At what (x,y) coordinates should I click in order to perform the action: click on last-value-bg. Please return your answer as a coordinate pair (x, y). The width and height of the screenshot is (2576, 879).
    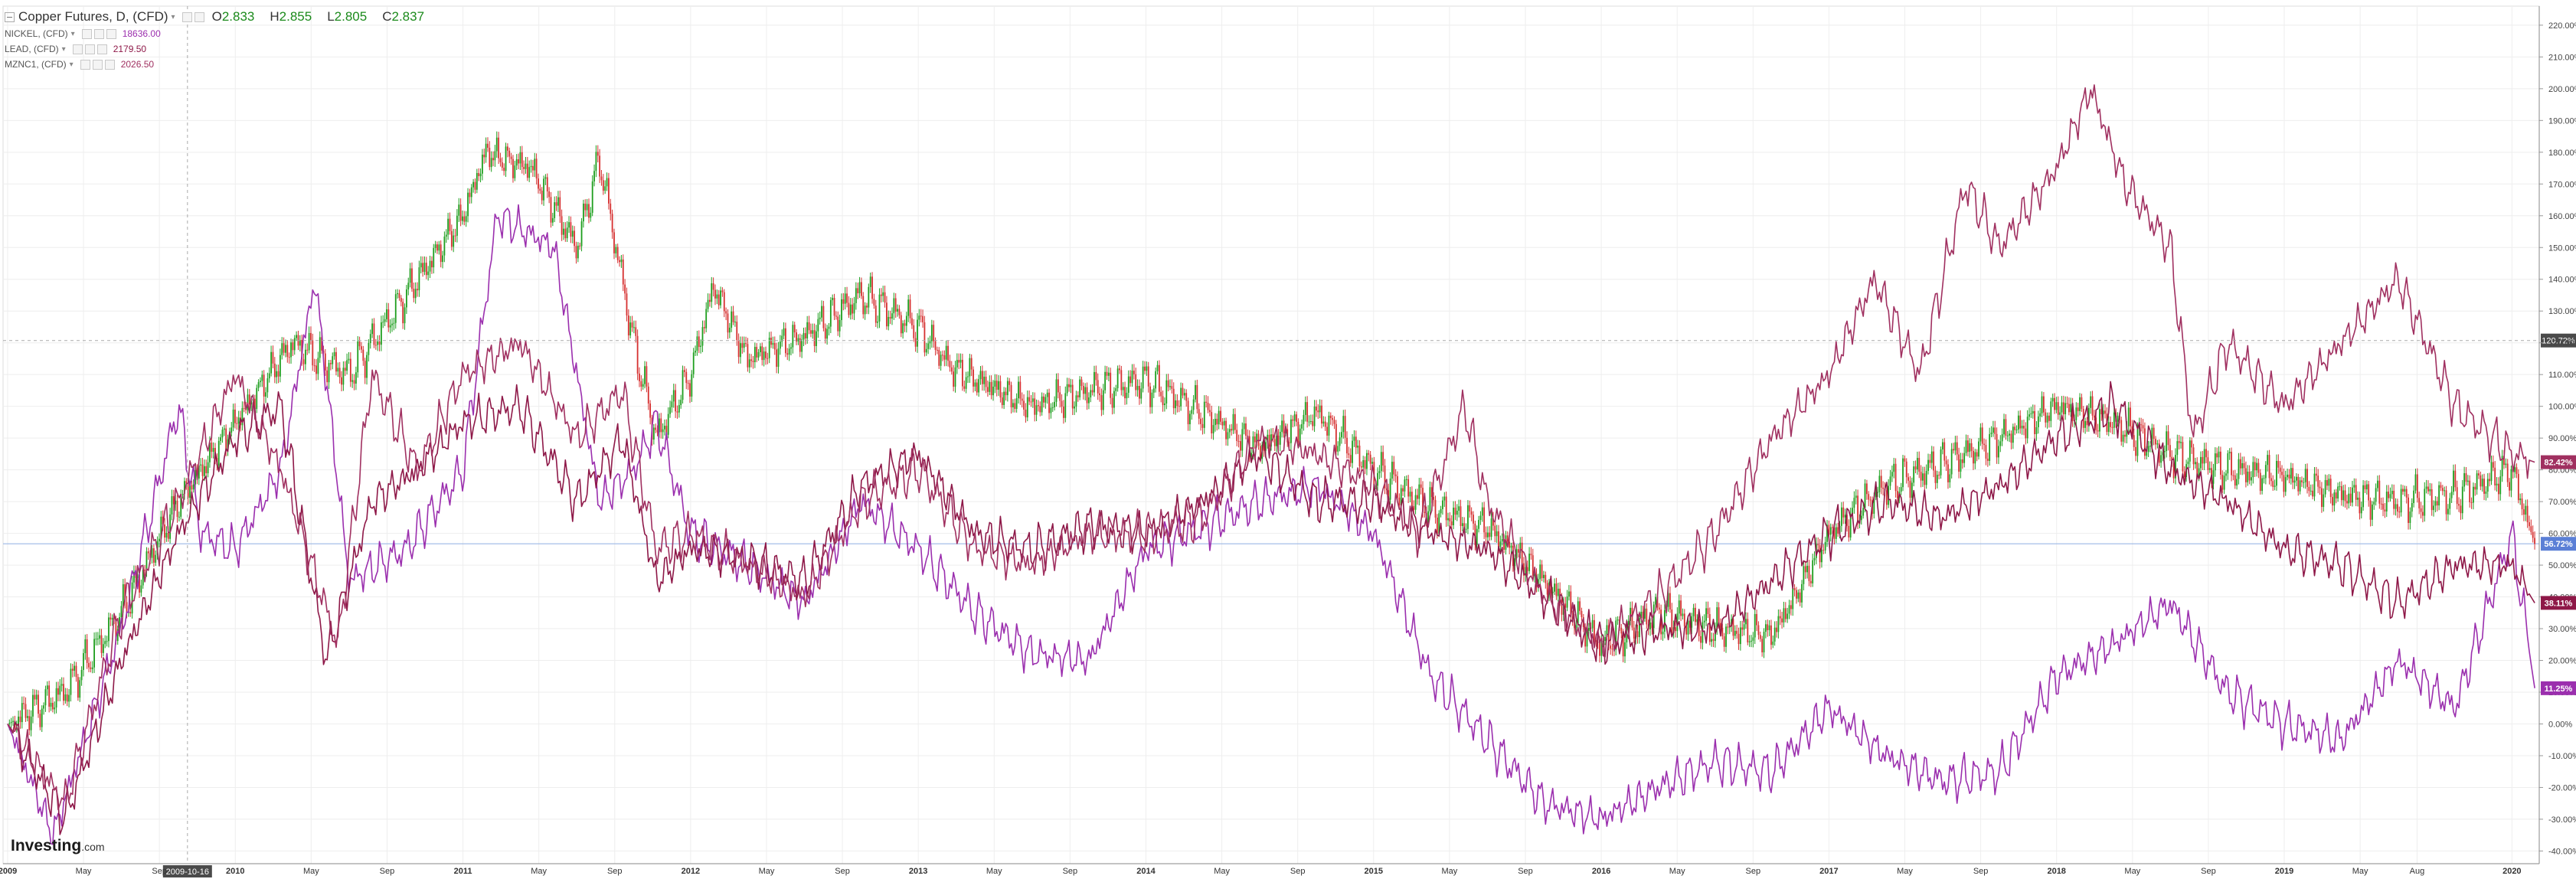
    Looking at the image, I should click on (2558, 688).